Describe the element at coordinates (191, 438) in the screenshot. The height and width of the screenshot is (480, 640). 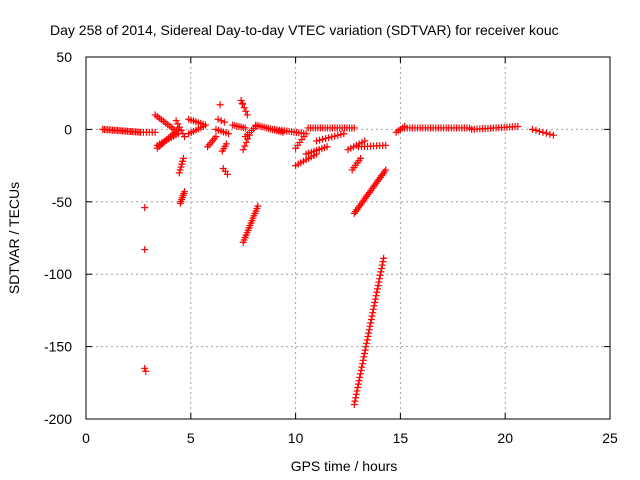
I see `x-tick-label: 5` at that location.